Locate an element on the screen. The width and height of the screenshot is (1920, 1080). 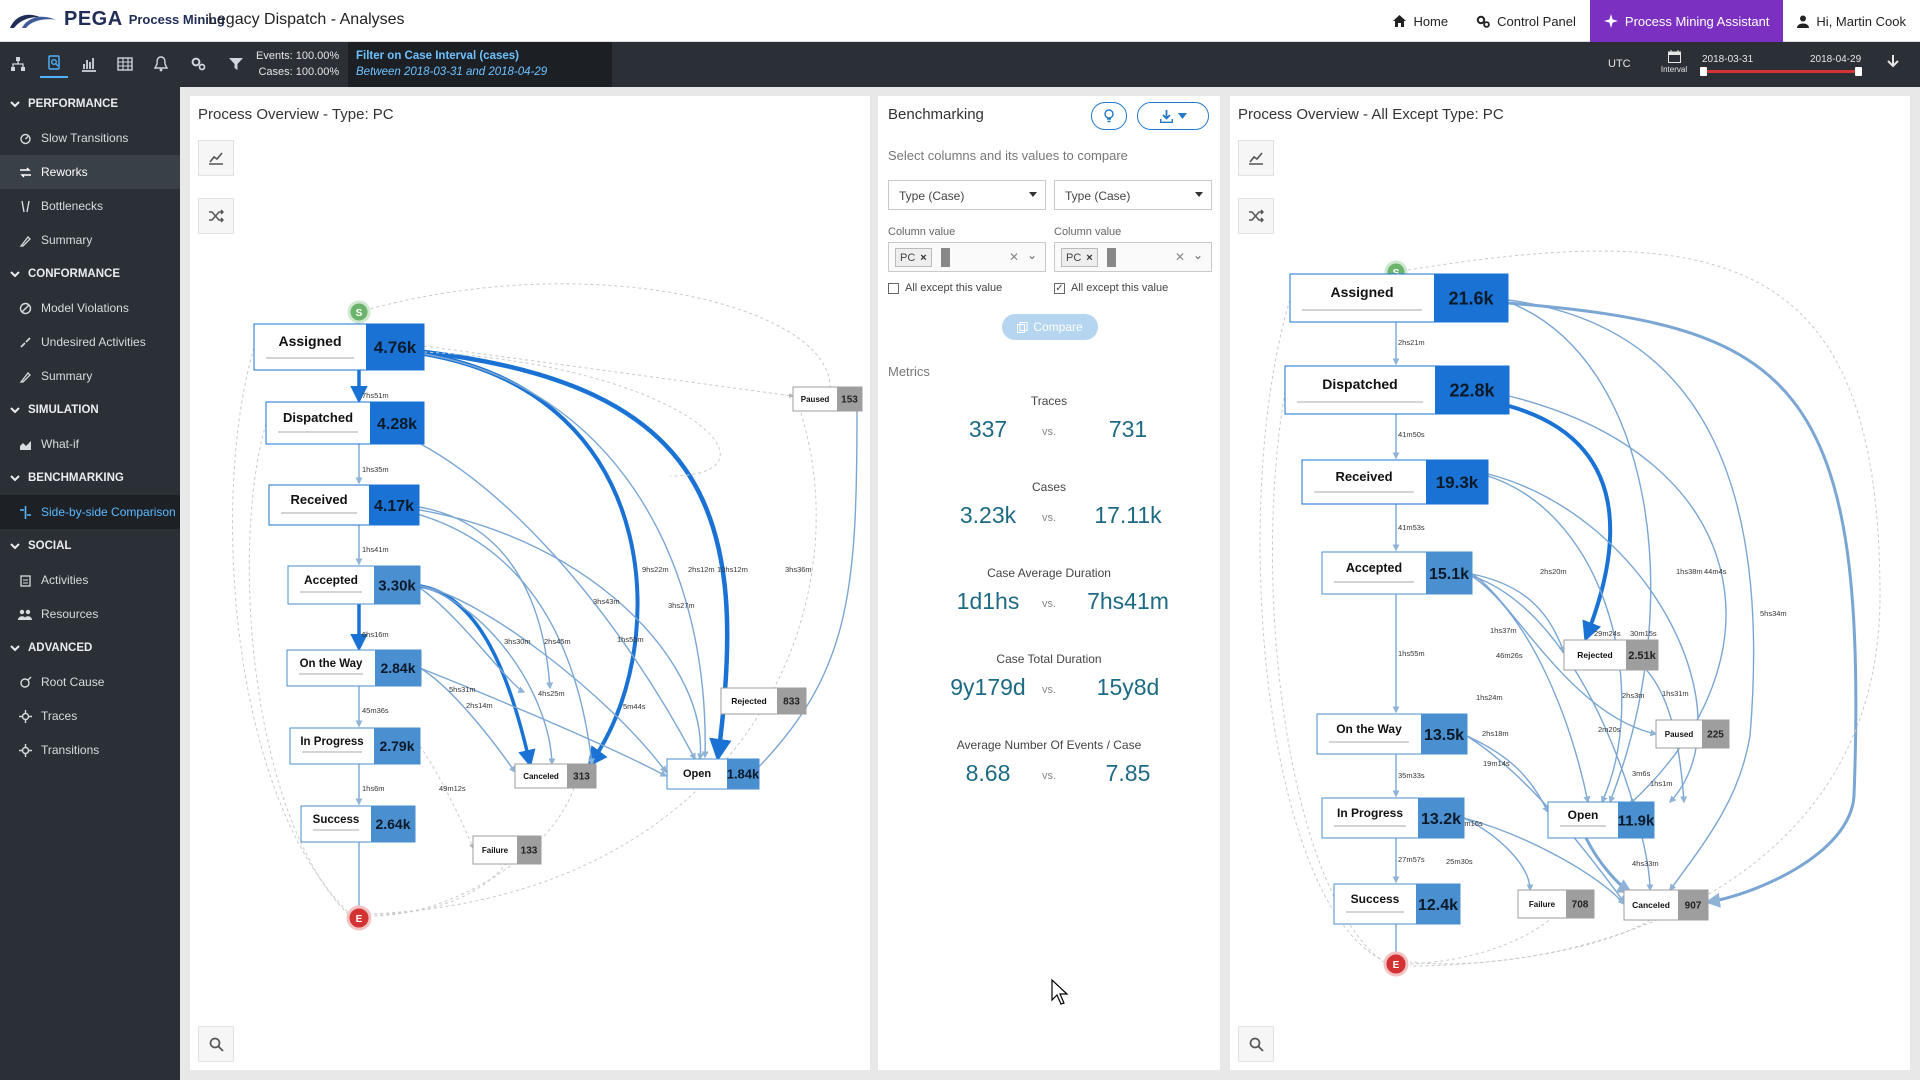
alerts-tab-icon is located at coordinates (161, 64).